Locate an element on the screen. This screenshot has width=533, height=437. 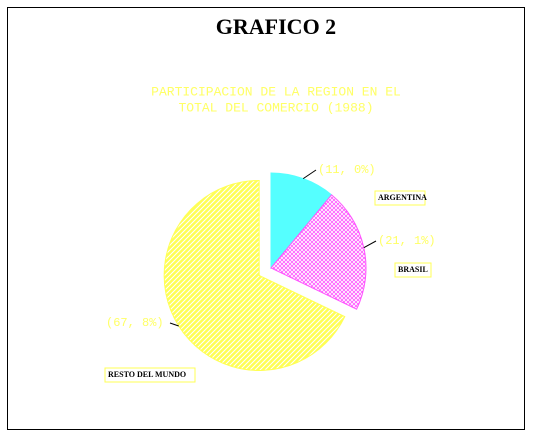
chart-subtitle: PARTICIPACION DE LA REGION EN EL is located at coordinates (276, 91).